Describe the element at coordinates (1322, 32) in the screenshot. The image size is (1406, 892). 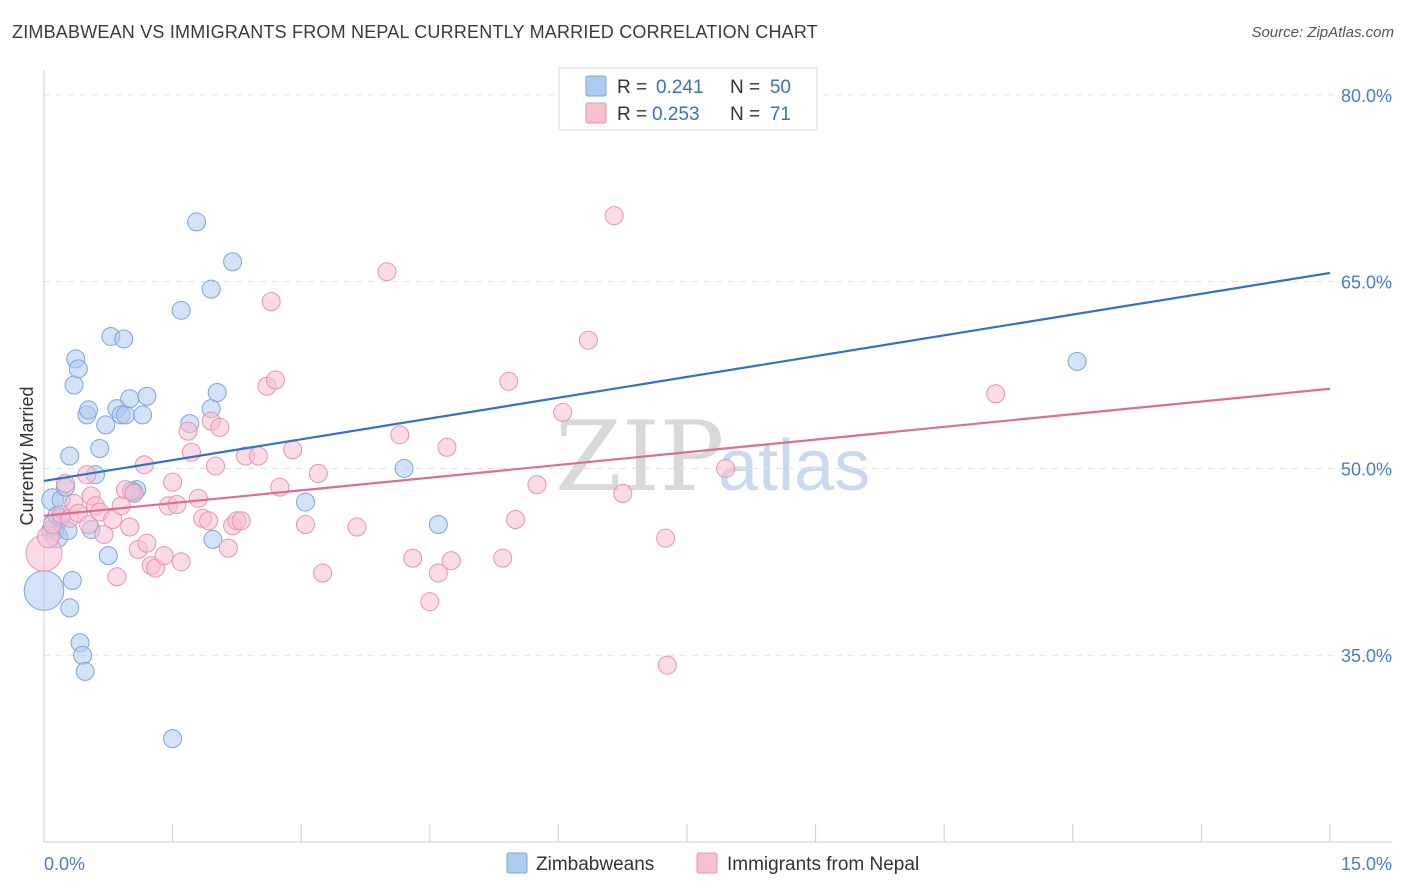
I see `source-credit: Source: ZipAtlas.com` at that location.